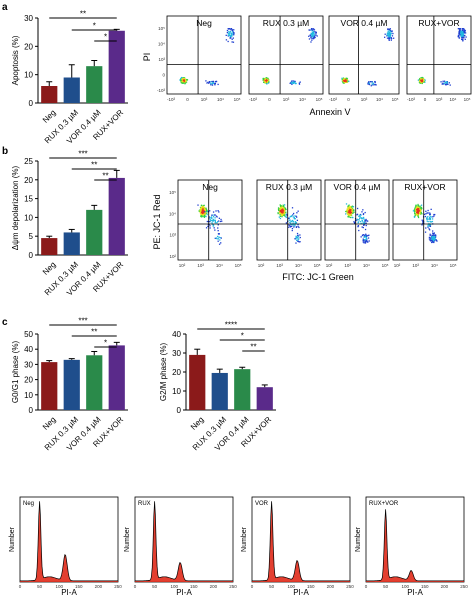 The height and width of the screenshot is (597, 474). I want to click on histogram-frame, so click(184, 539).